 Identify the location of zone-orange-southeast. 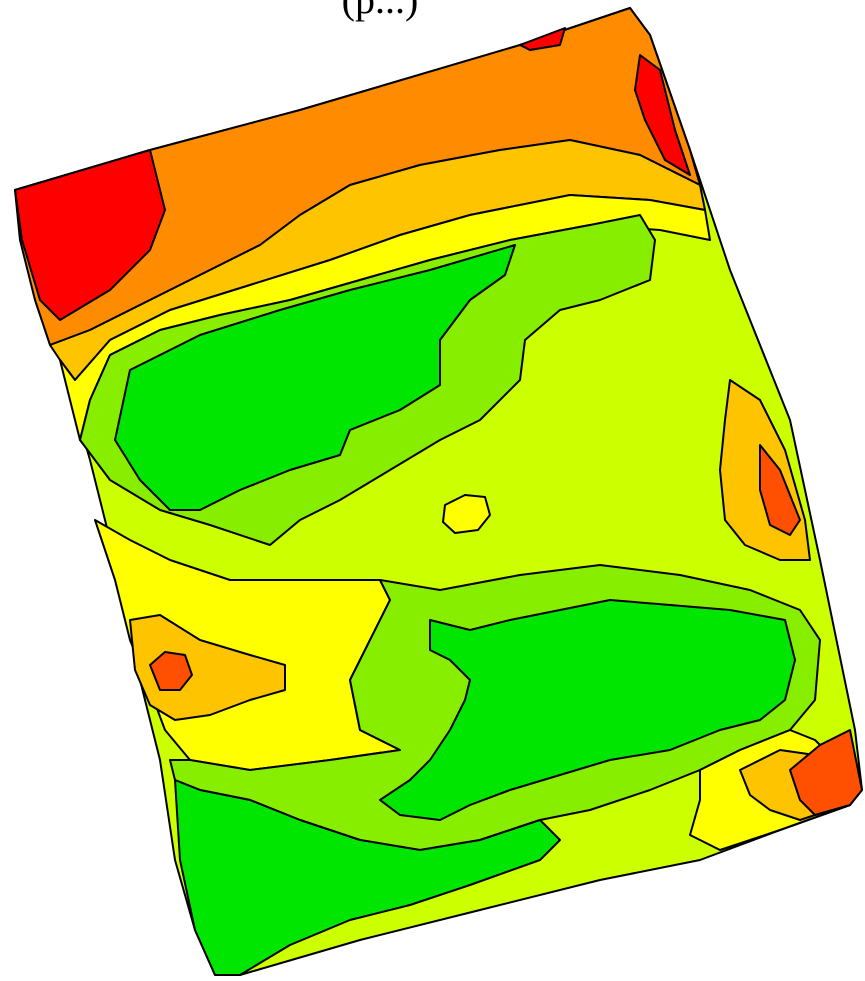
(826, 772).